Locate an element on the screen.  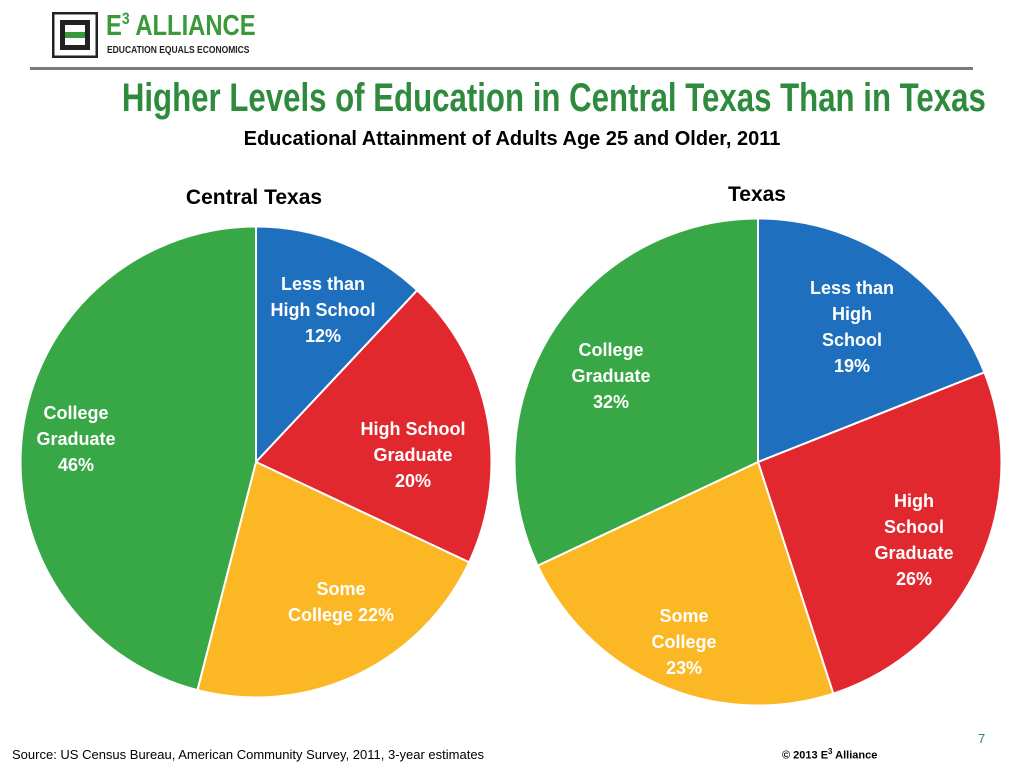
copyright: © 2013 E3 Alliance is located at coordinates (830, 754).